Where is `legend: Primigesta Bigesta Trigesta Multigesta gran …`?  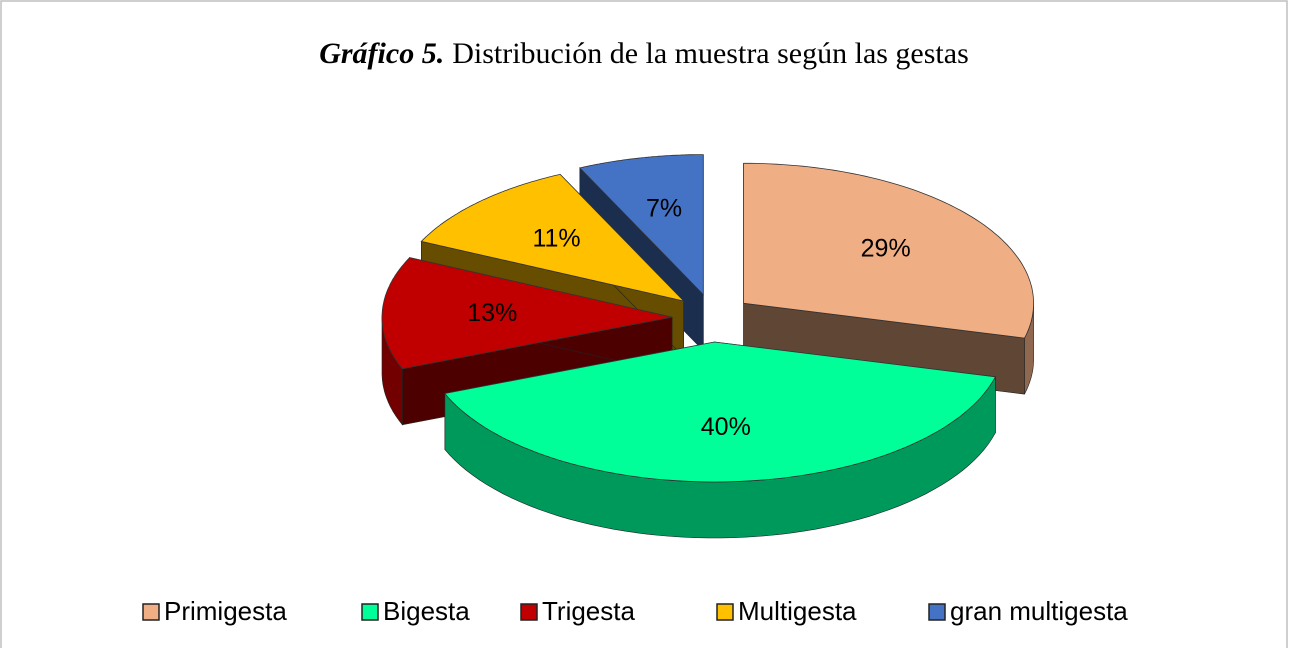 legend: Primigesta Bigesta Trigesta Multigesta gran … is located at coordinates (635, 611).